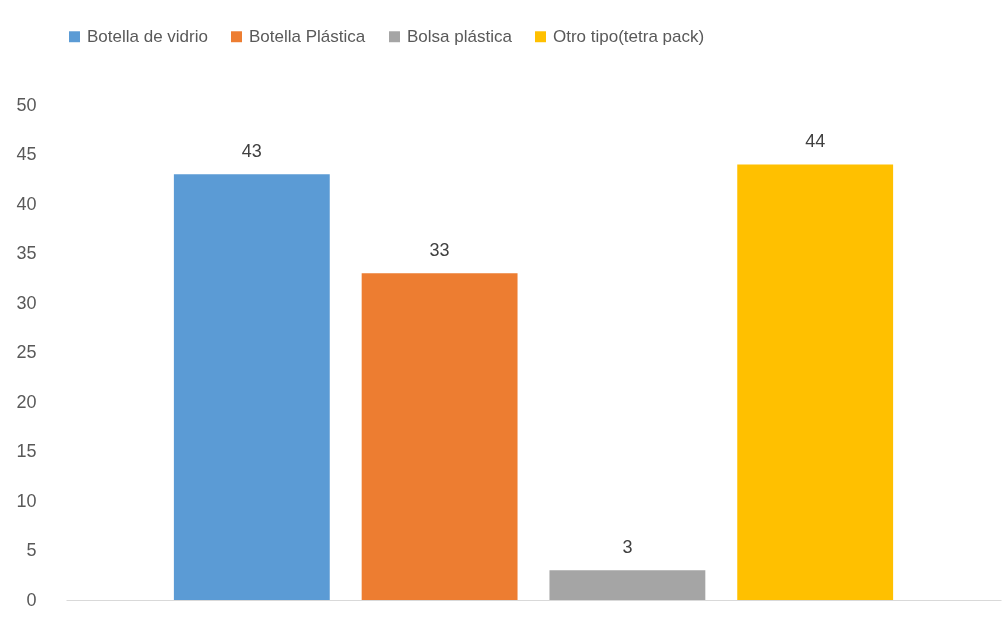 The height and width of the screenshot is (623, 1008). Describe the element at coordinates (815, 141) in the screenshot. I see `data-label: 44` at that location.